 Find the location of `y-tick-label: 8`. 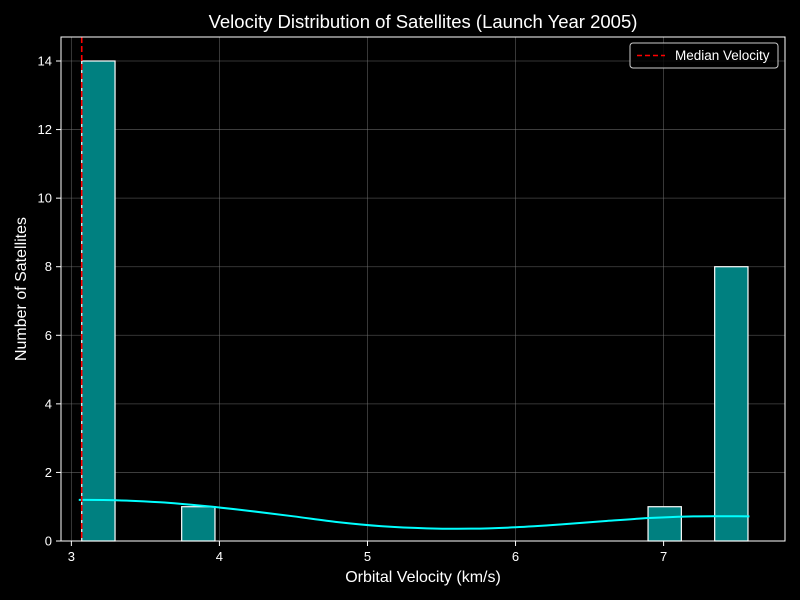

y-tick-label: 8 is located at coordinates (48, 266).